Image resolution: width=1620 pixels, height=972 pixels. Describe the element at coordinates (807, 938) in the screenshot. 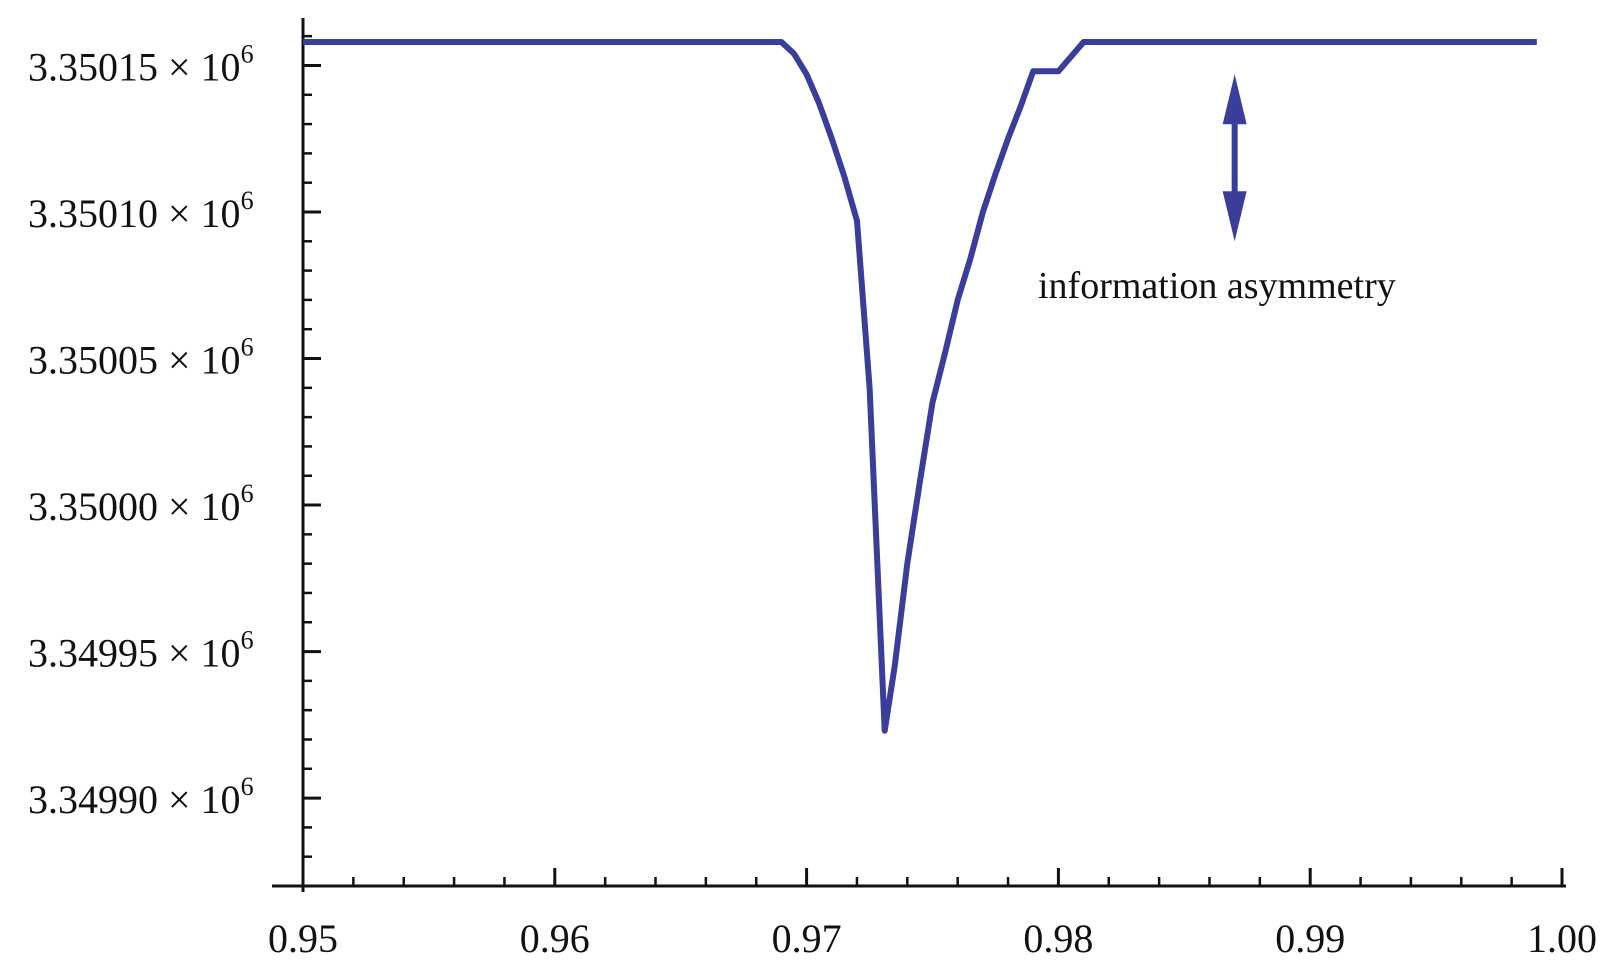

I see `x-tick-label: 0.97` at that location.